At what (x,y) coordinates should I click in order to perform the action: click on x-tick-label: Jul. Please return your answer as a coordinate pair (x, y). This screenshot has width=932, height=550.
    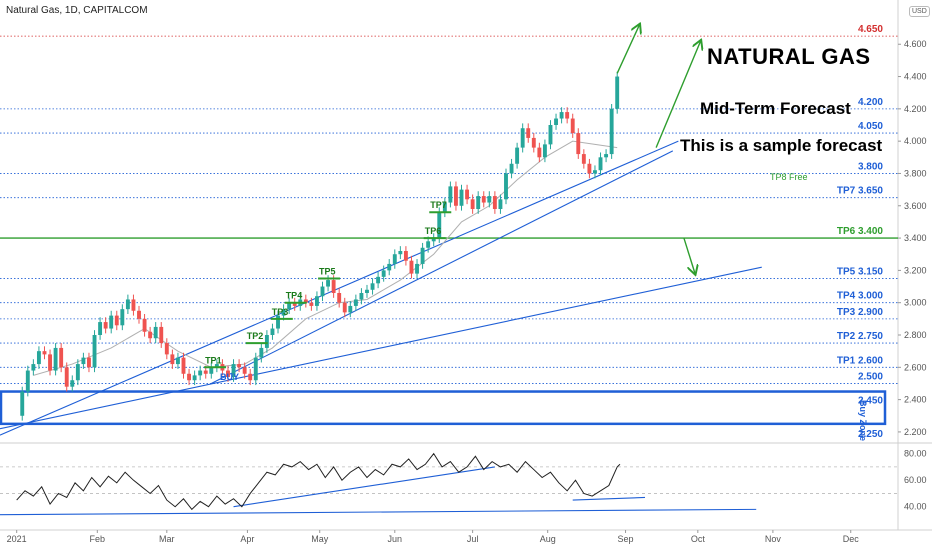
    Looking at the image, I should click on (473, 539).